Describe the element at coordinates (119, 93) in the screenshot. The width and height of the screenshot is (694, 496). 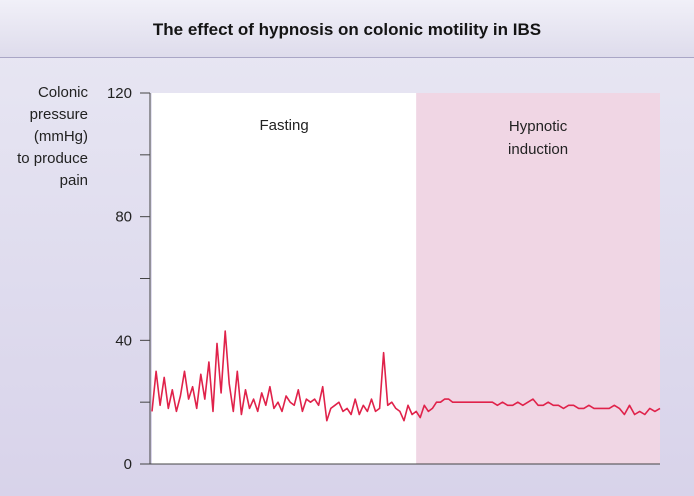
I see `y-tick-label: 120` at that location.